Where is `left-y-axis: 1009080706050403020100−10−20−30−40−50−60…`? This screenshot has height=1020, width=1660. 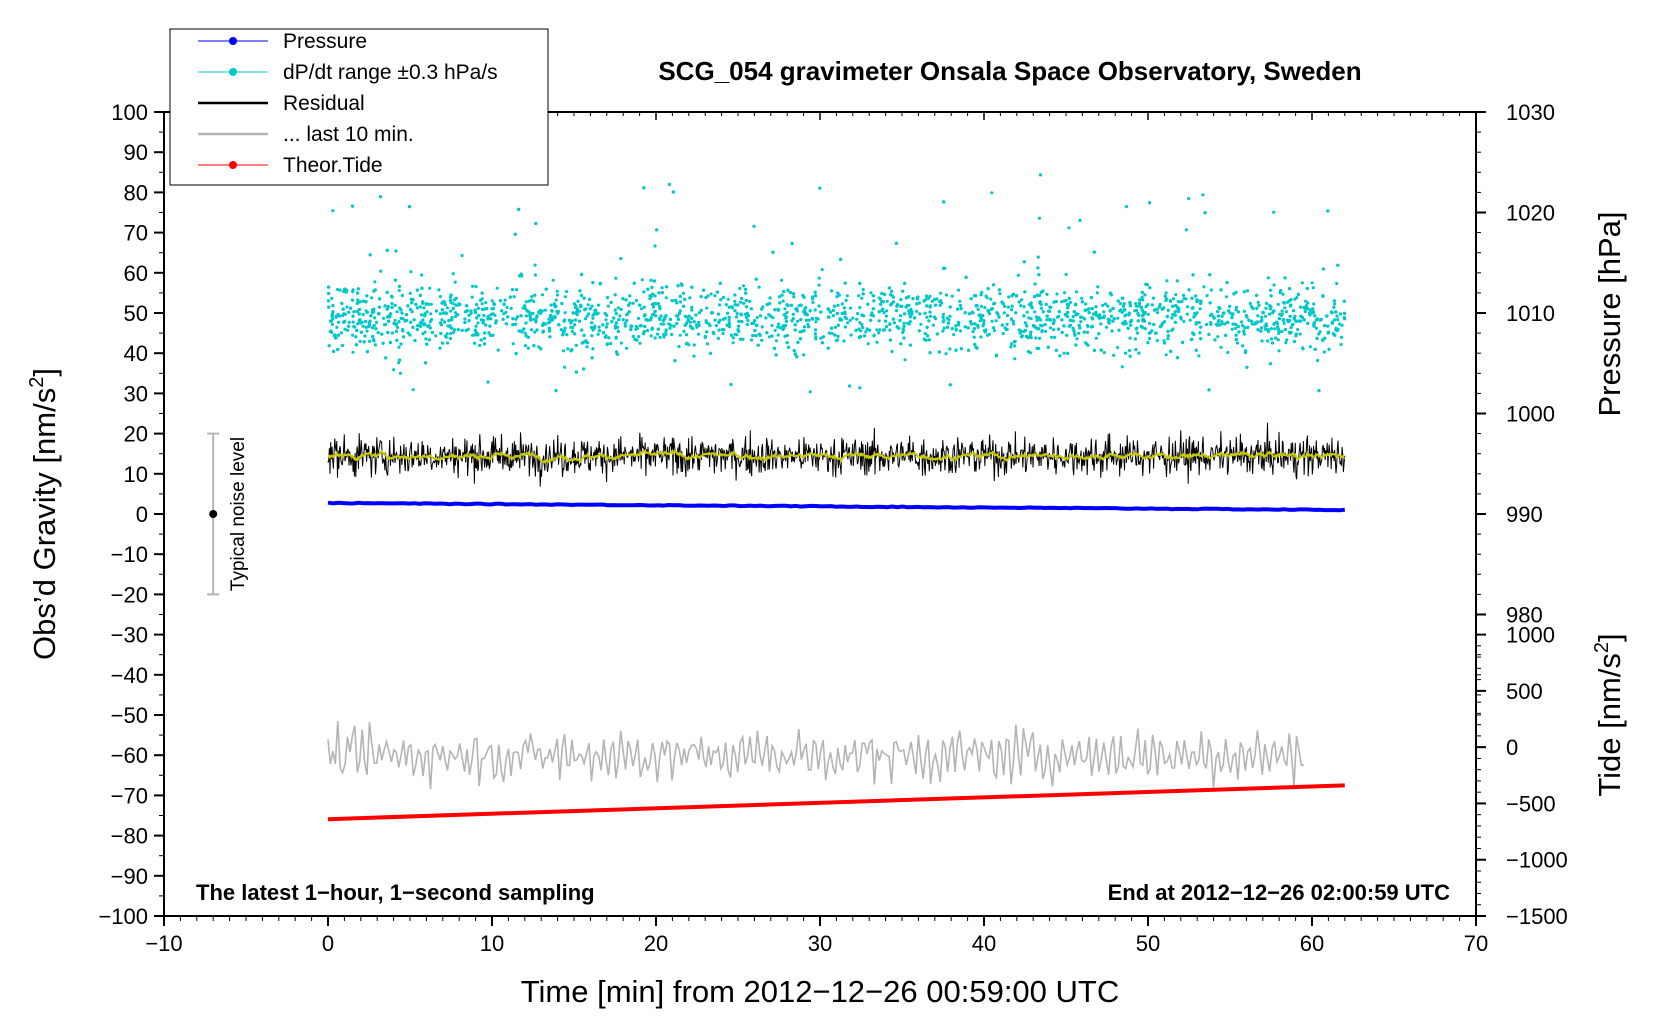
left-y-axis: 1009080706050403020100−10−20−30−40−50−60… is located at coordinates (131, 514).